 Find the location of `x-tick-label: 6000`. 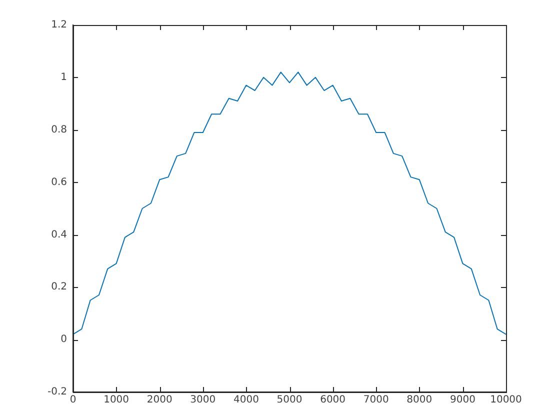

x-tick-label: 6000 is located at coordinates (333, 400).